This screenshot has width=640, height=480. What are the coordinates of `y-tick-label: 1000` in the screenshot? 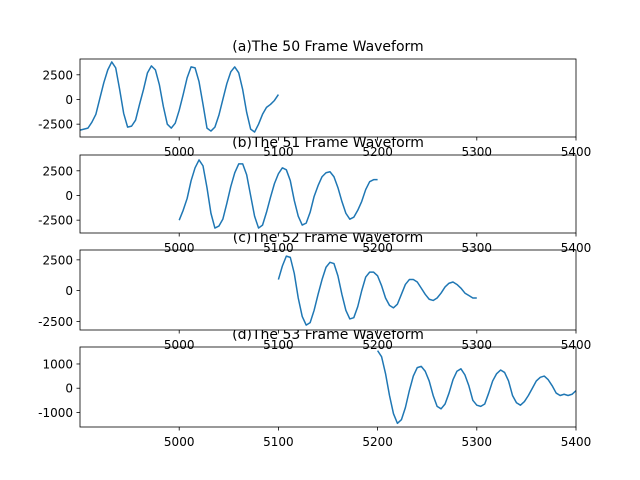 It's located at (57, 364).